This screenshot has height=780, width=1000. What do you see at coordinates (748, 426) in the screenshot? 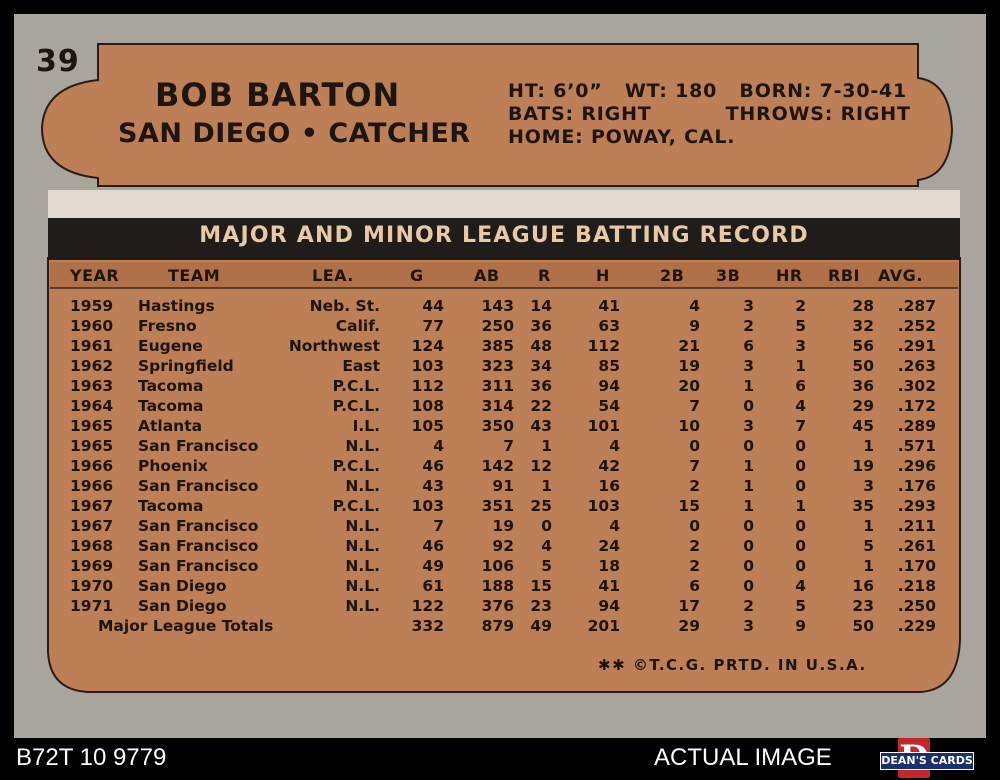
I see `cell-3b: 3` at bounding box center [748, 426].